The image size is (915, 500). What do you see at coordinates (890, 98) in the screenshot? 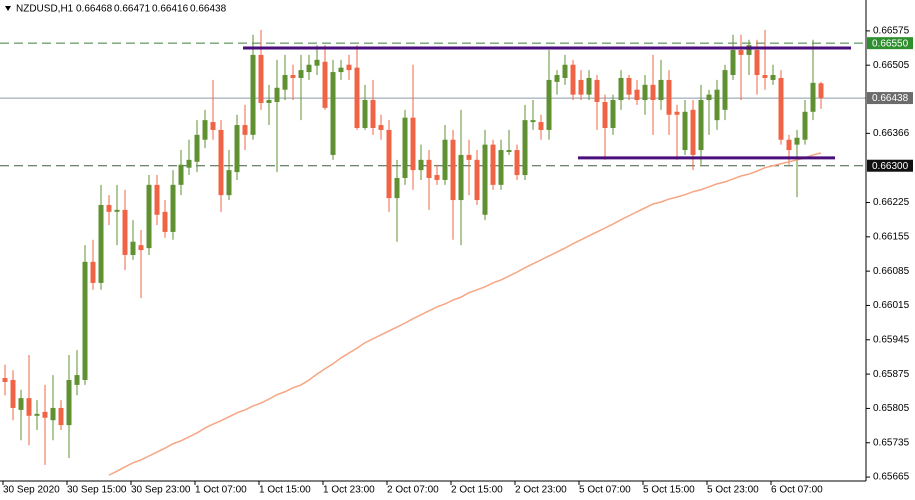
I see `price-tag-label: 0.66438` at bounding box center [890, 98].